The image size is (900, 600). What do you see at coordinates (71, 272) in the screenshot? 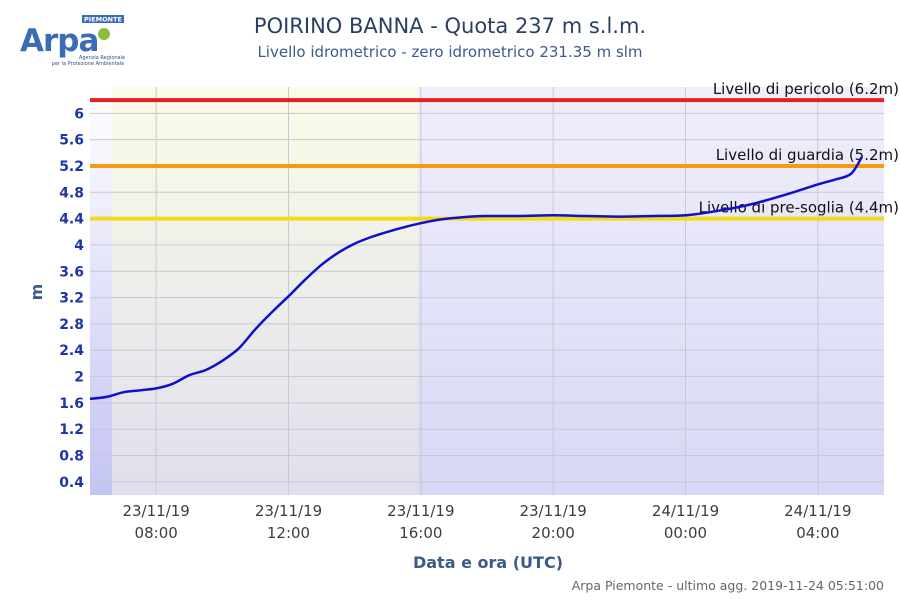
I see `y-tick-label: 3.6` at bounding box center [71, 272].